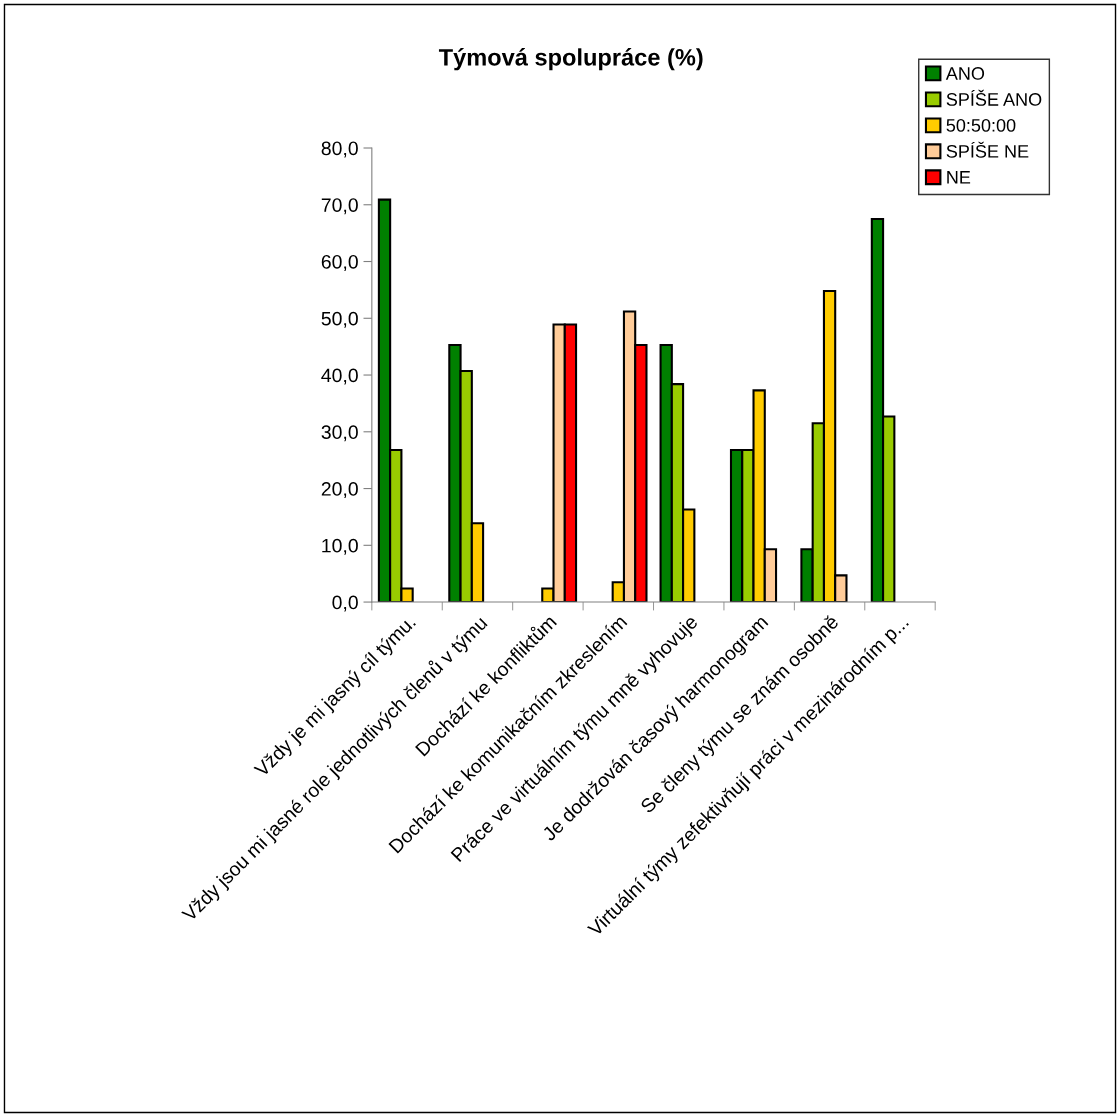  Describe the element at coordinates (339, 319) in the screenshot. I see `y-tick-label: 50,0` at that location.